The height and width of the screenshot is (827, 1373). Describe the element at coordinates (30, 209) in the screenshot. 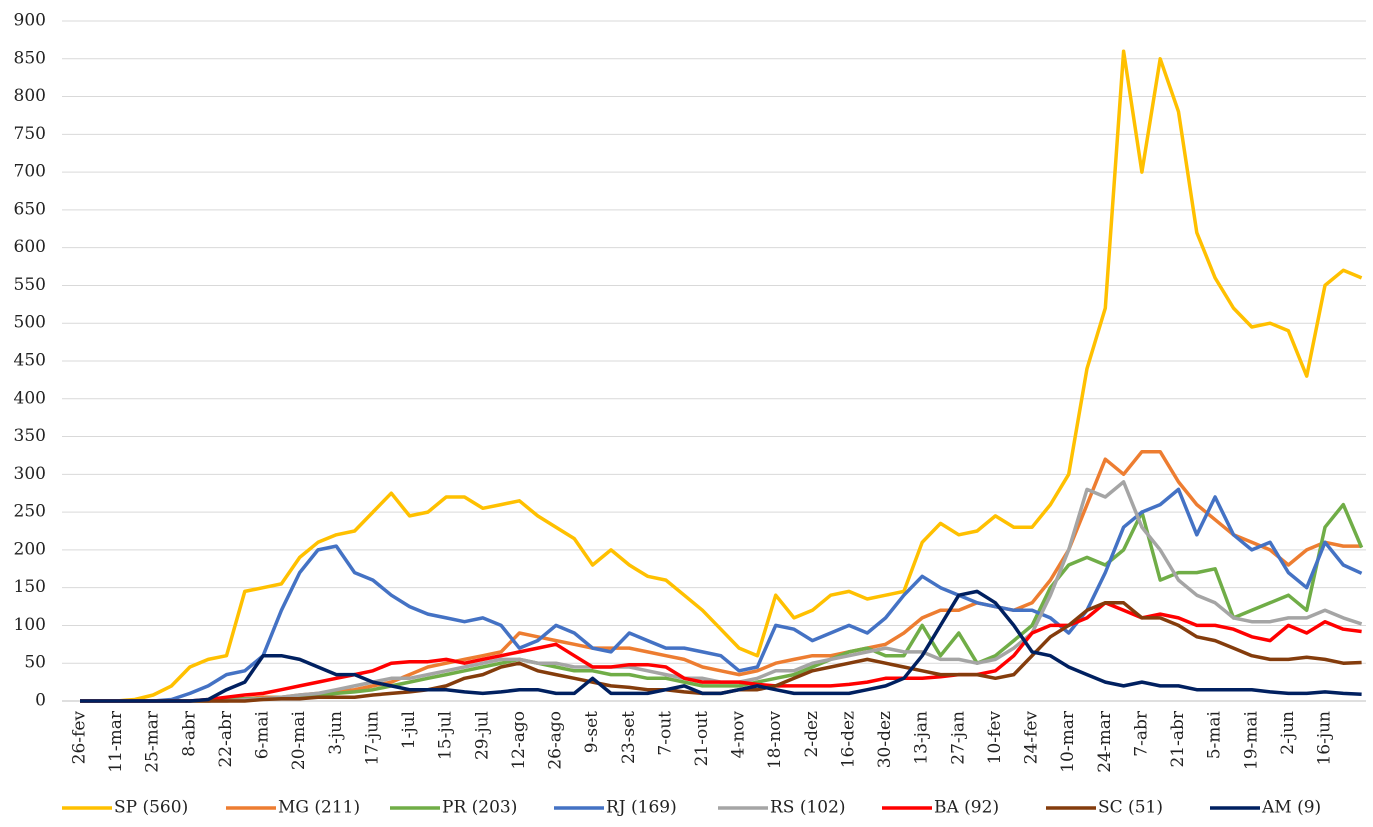

I see `y-tick-label: 650` at that location.